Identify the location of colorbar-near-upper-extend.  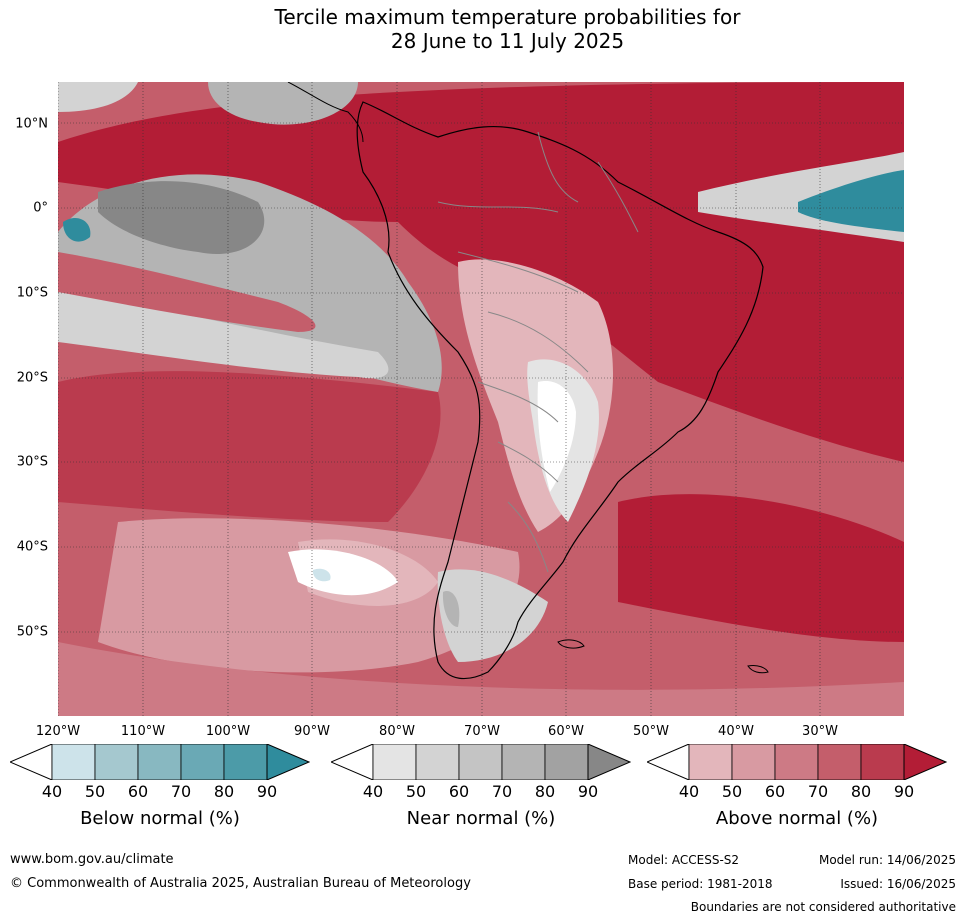
(609, 762).